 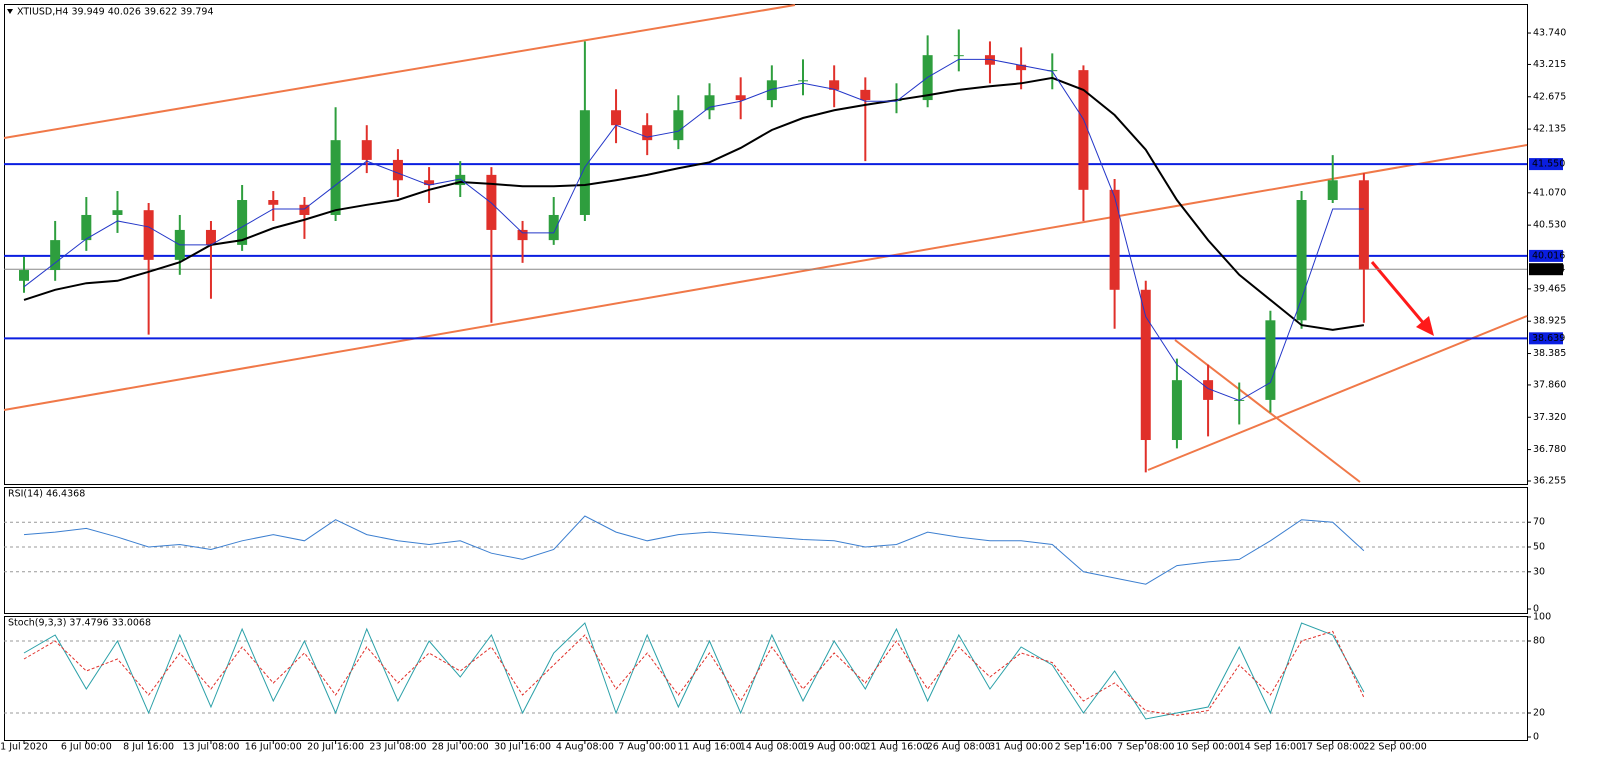 I want to click on menu-triangle, so click(x=10, y=11).